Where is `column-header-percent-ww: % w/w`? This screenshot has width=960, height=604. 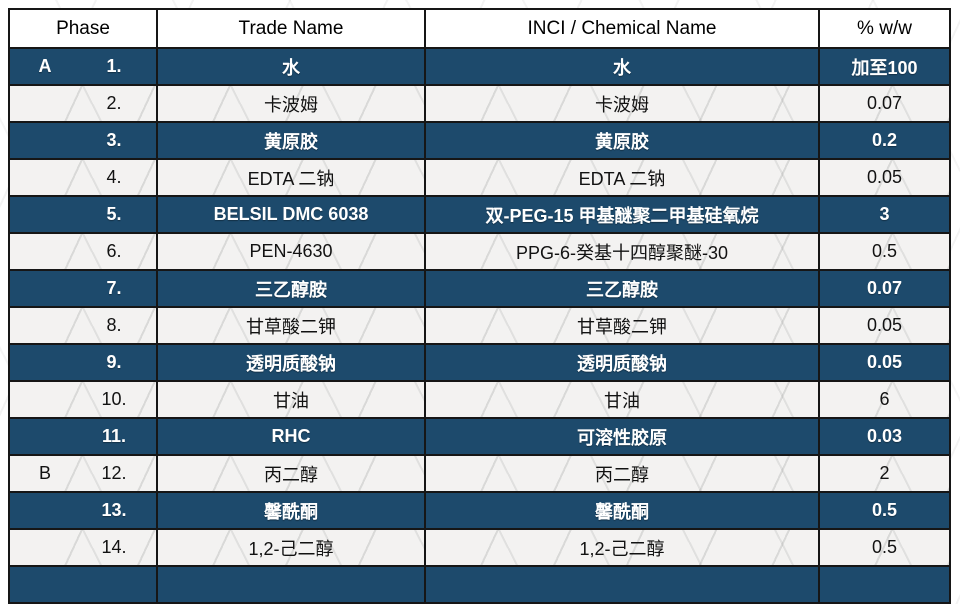 column-header-percent-ww: % w/w is located at coordinates (884, 28).